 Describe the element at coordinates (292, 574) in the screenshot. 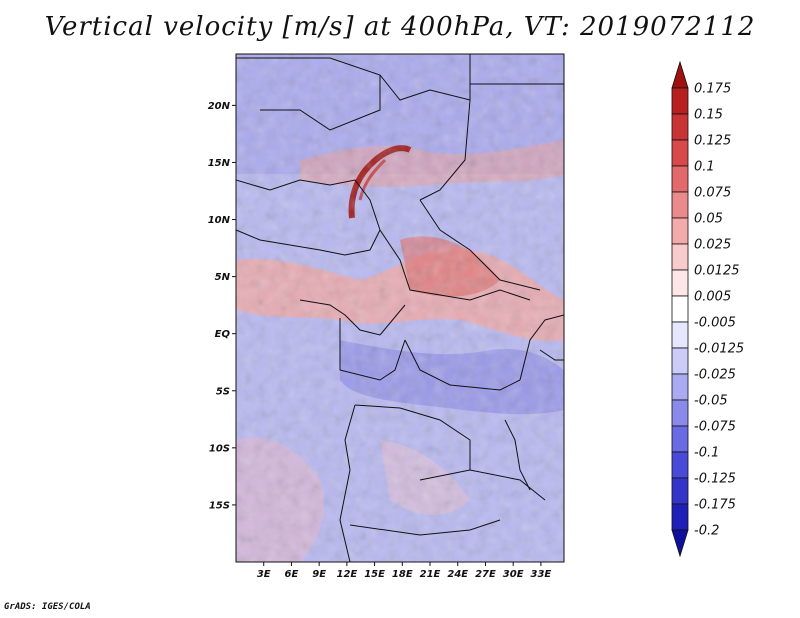

I see `lon-tick-label: 6E` at that location.